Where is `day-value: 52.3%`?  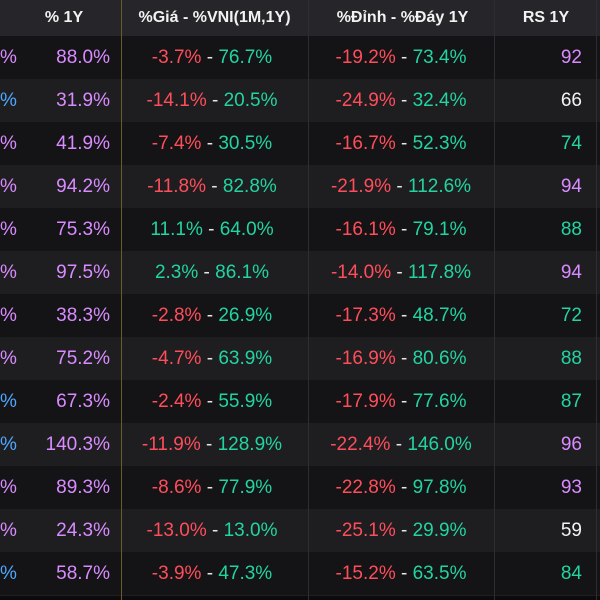 day-value: 52.3% is located at coordinates (439, 143).